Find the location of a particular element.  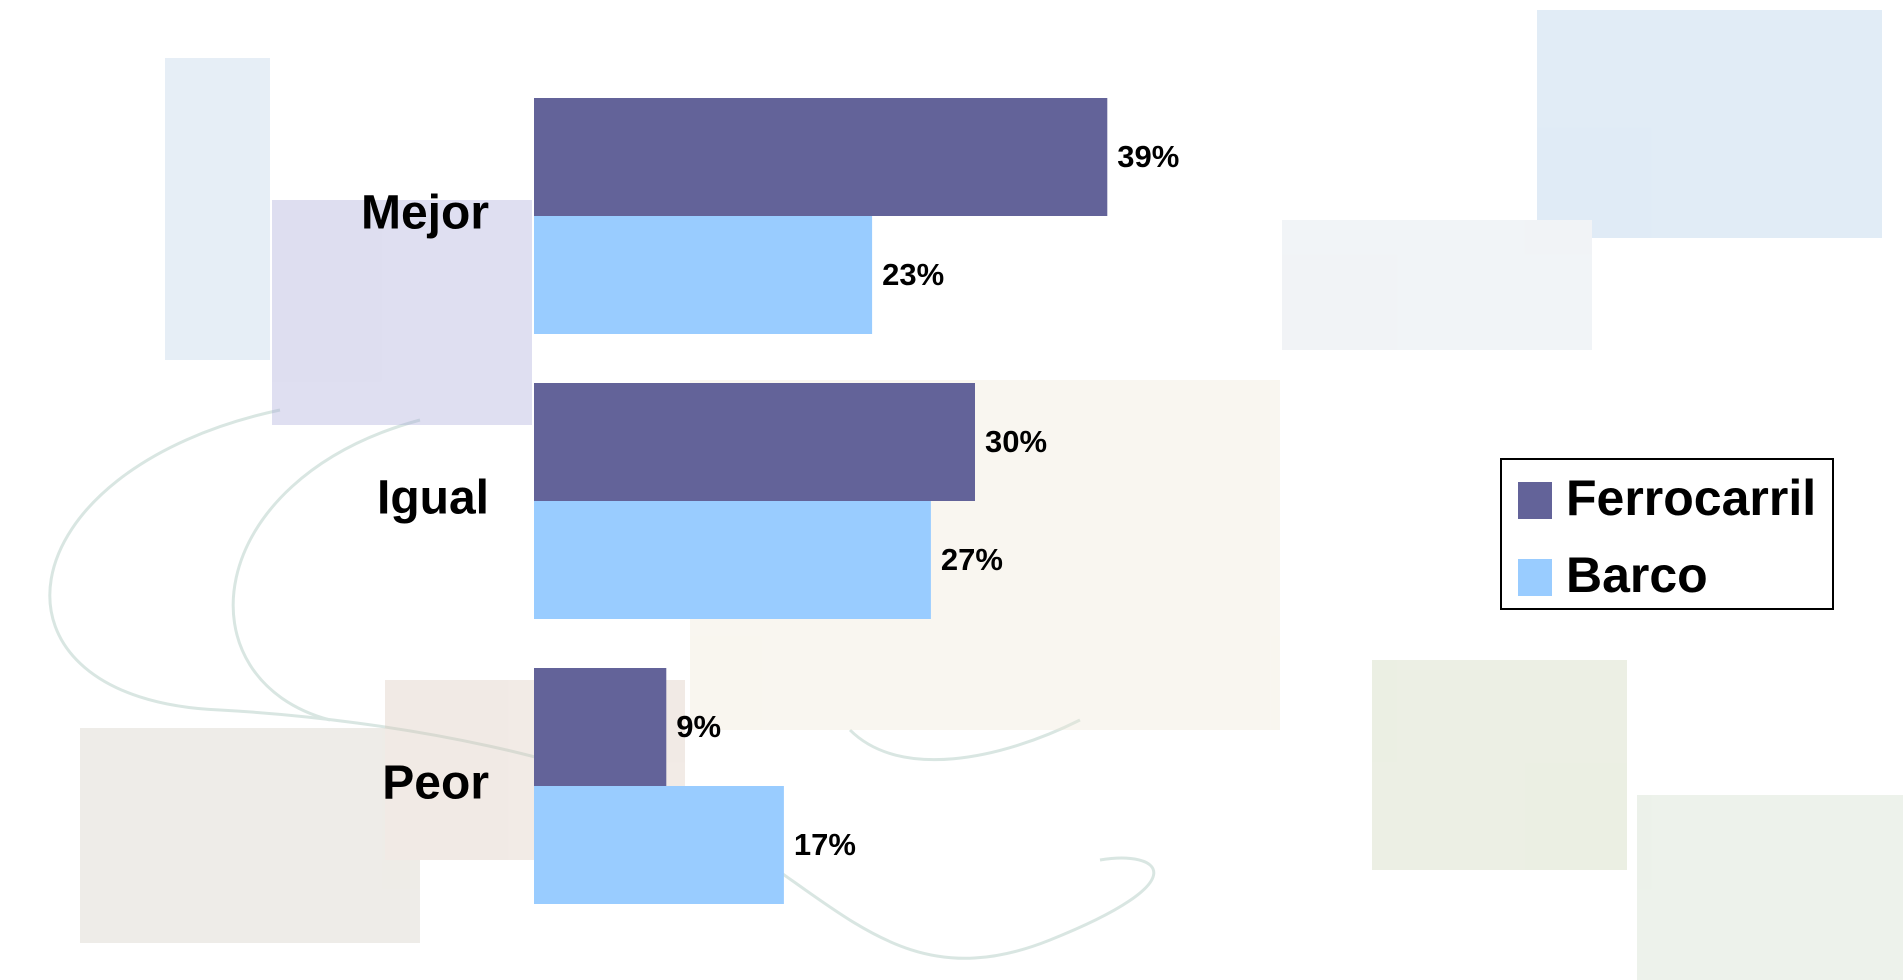

category-label: Igual is located at coordinates (433, 498).